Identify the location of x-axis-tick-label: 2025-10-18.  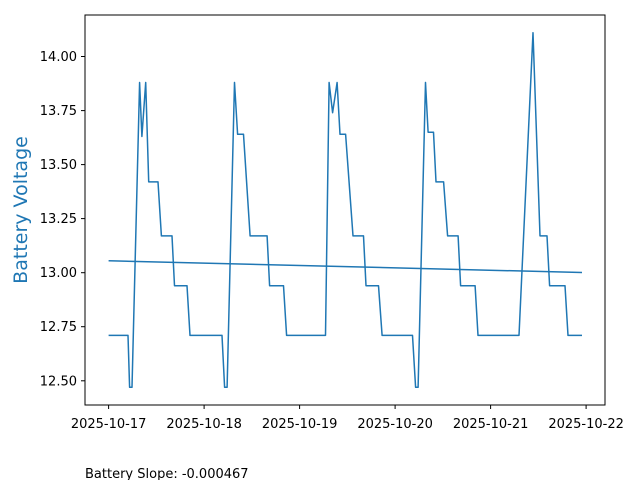
(204, 424).